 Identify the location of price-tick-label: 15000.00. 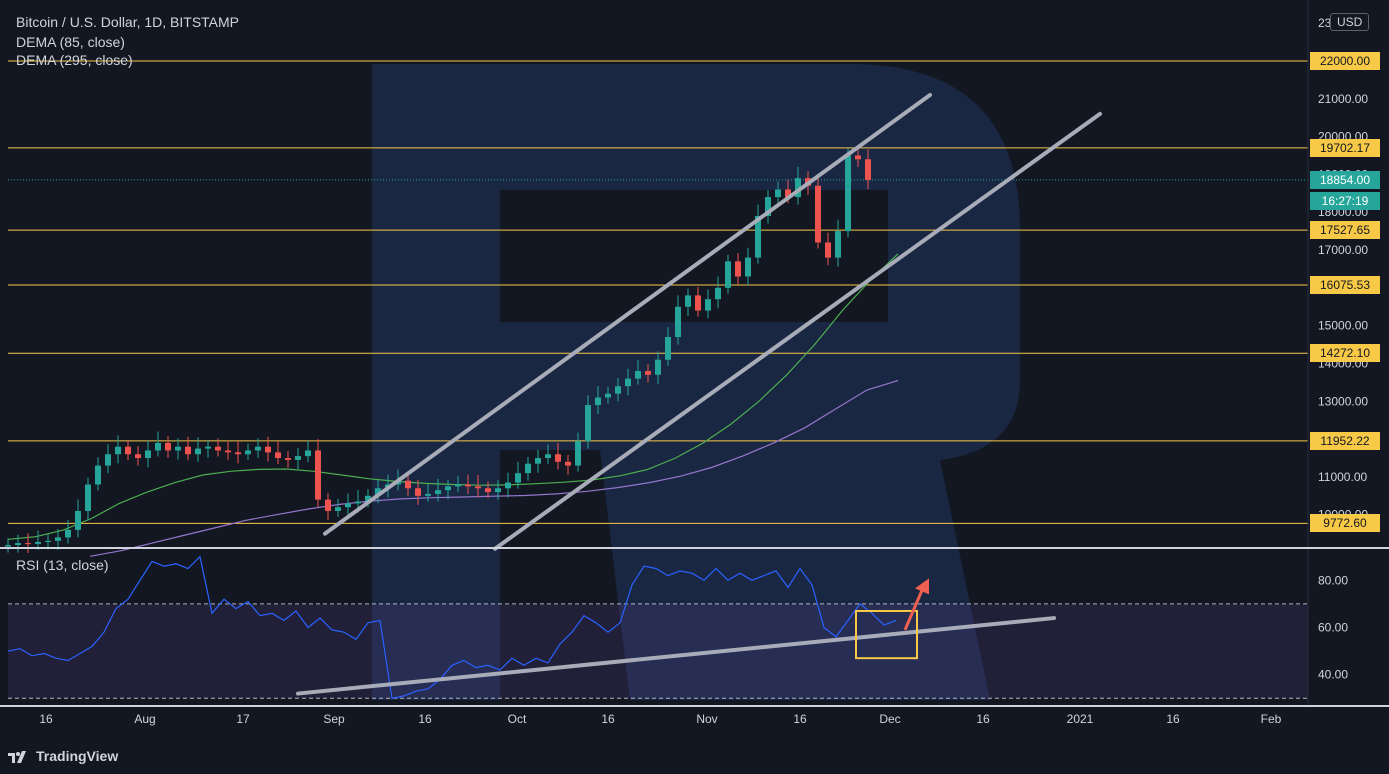
(1343, 326).